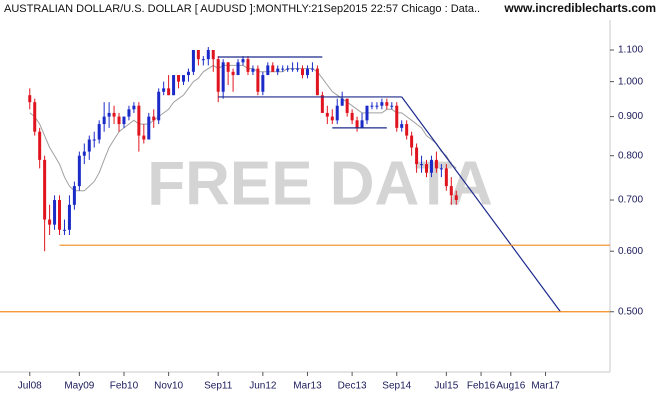 The height and width of the screenshot is (400, 660). I want to click on y-tick-label: 0.700, so click(630, 200).